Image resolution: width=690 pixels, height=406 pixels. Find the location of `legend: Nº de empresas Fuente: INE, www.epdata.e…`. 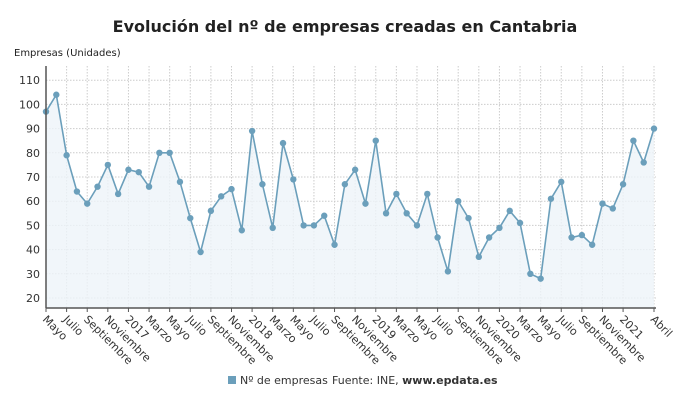

legend: Nº de empresas Fuente: INE, www.epdata.e… is located at coordinates (363, 380).